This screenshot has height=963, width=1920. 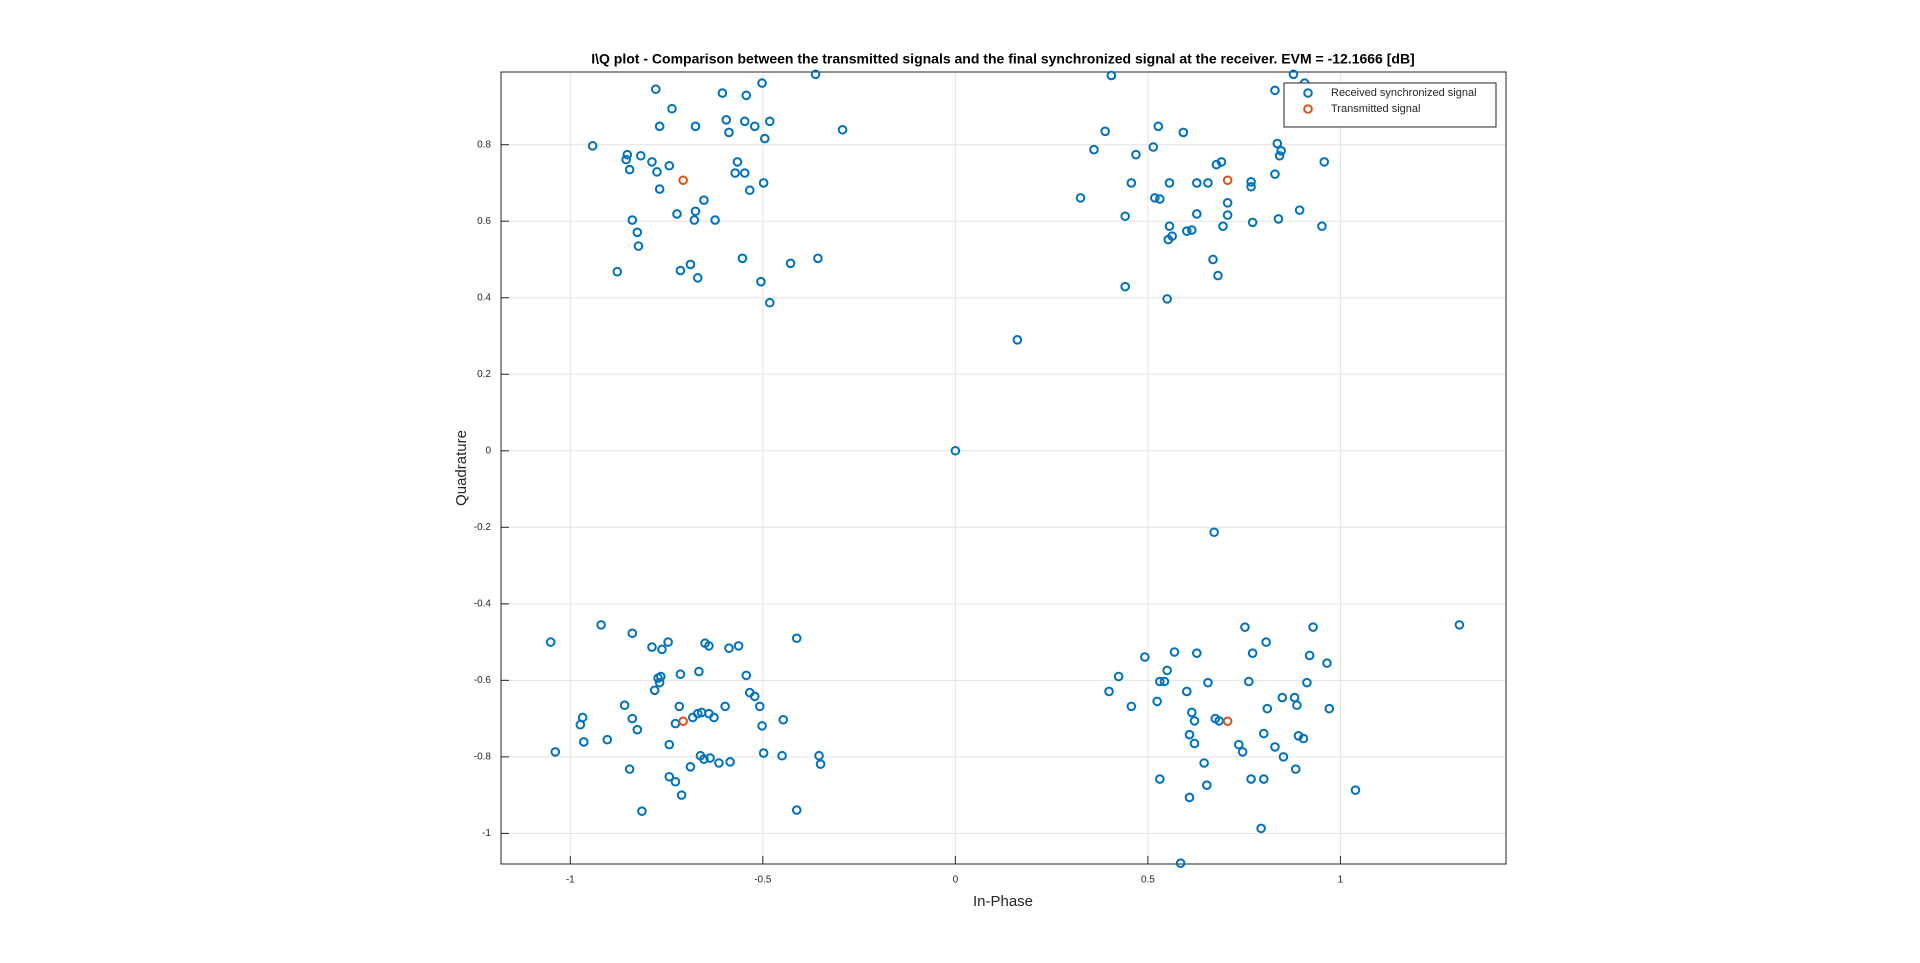 I want to click on legend-label: Transmitted signal, so click(x=1375, y=109).